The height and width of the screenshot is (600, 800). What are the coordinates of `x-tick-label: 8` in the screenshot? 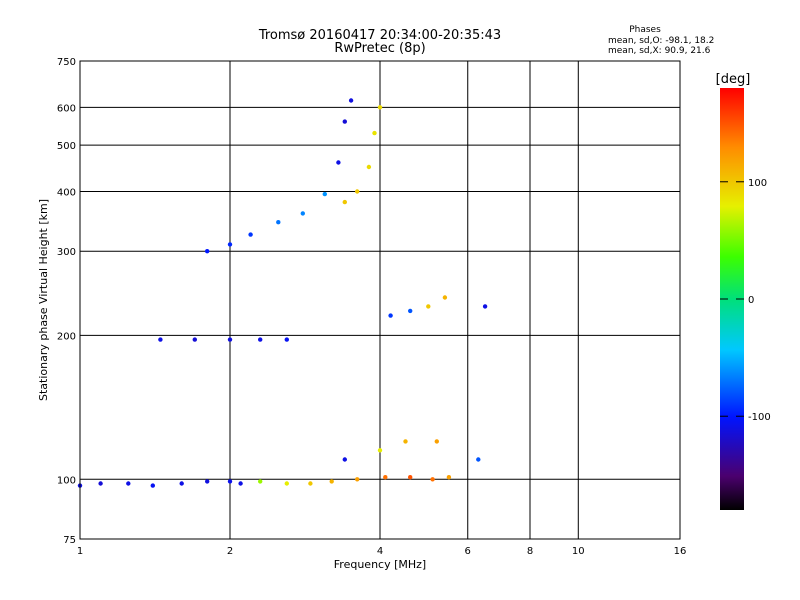 It's located at (530, 551).